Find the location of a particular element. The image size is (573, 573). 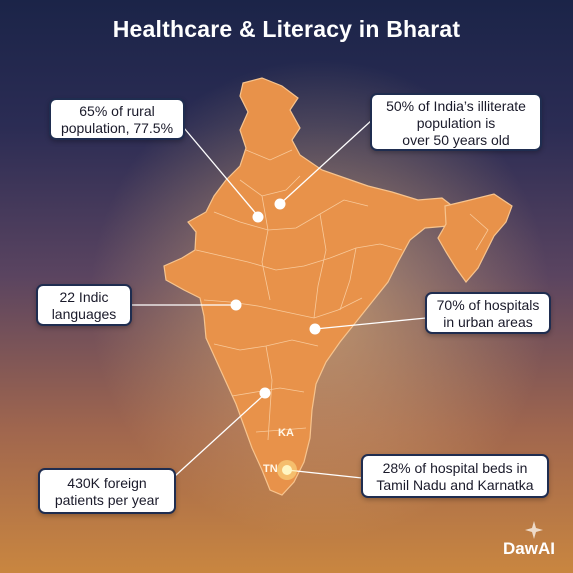

callout-rural-population: 65% of rural population, 77.5% is located at coordinates (117, 119).